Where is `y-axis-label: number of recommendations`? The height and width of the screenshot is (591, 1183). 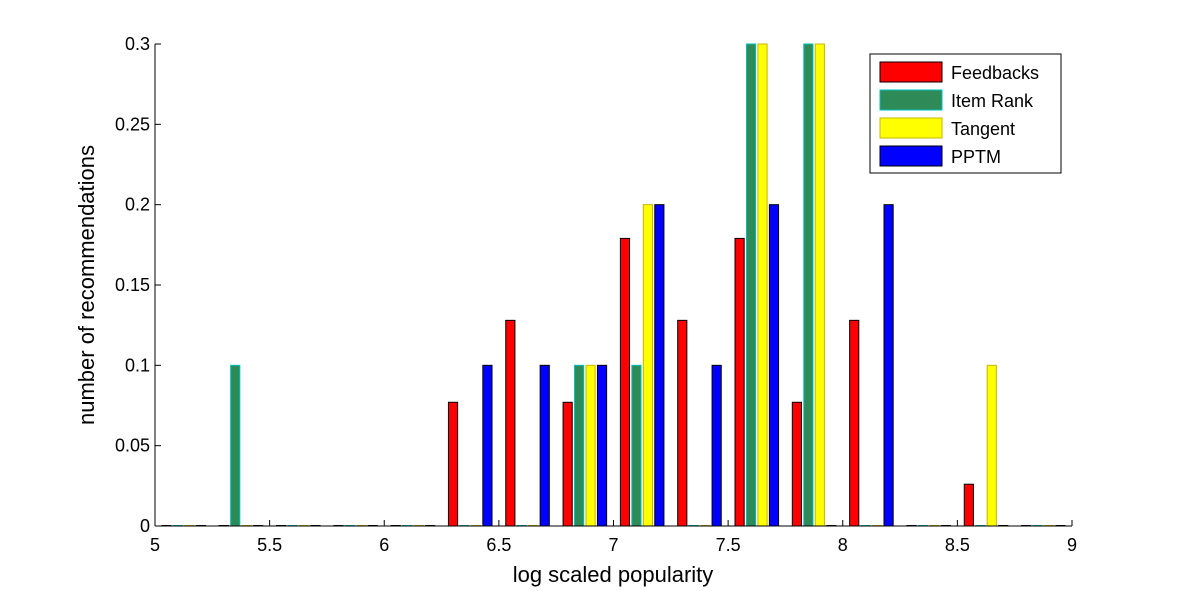
y-axis-label: number of recommendations is located at coordinates (86, 285).